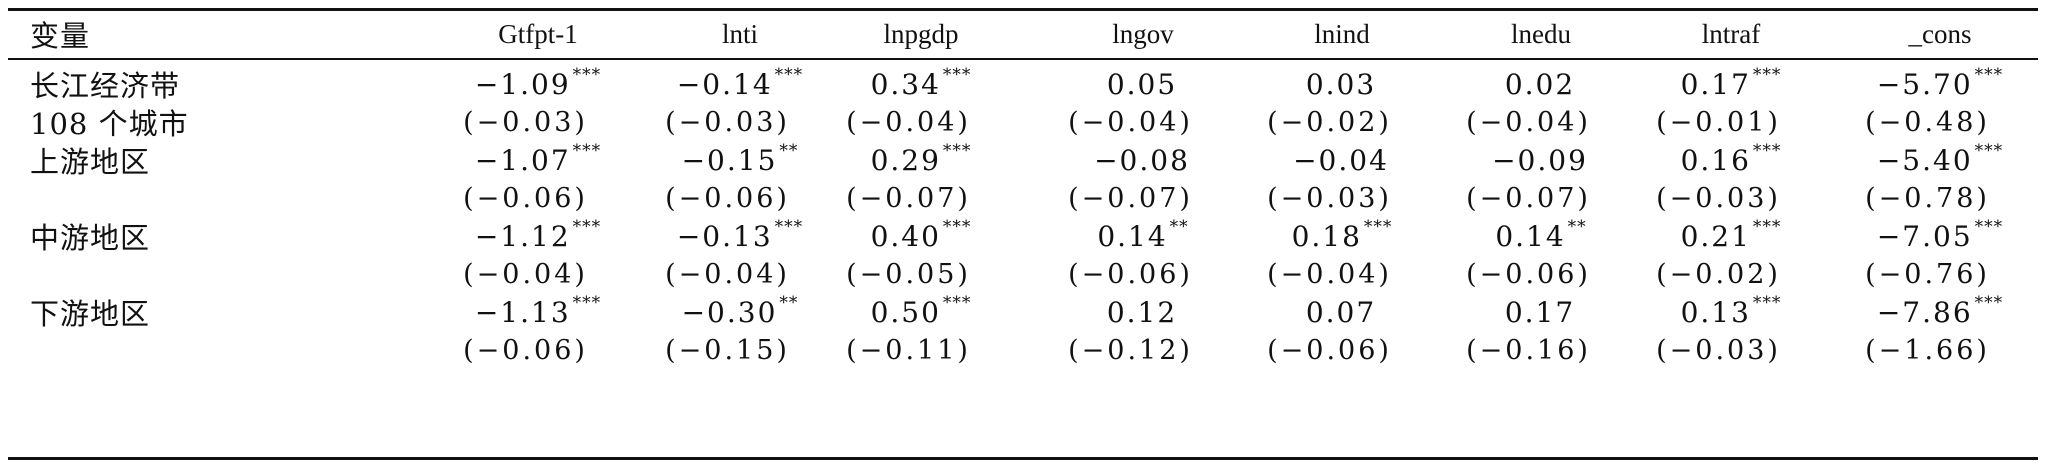 The width and height of the screenshot is (2048, 464). I want to click on coef-value: −1.12, so click(522, 236).